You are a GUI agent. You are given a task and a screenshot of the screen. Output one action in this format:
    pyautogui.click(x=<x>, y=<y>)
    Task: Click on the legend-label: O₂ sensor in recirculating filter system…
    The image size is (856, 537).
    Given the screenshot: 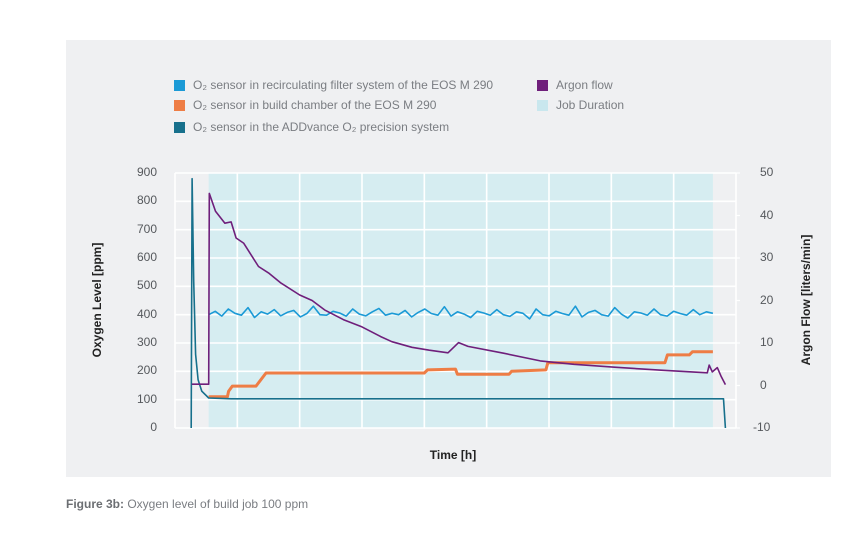 What is the action you would take?
    pyautogui.click(x=343, y=85)
    